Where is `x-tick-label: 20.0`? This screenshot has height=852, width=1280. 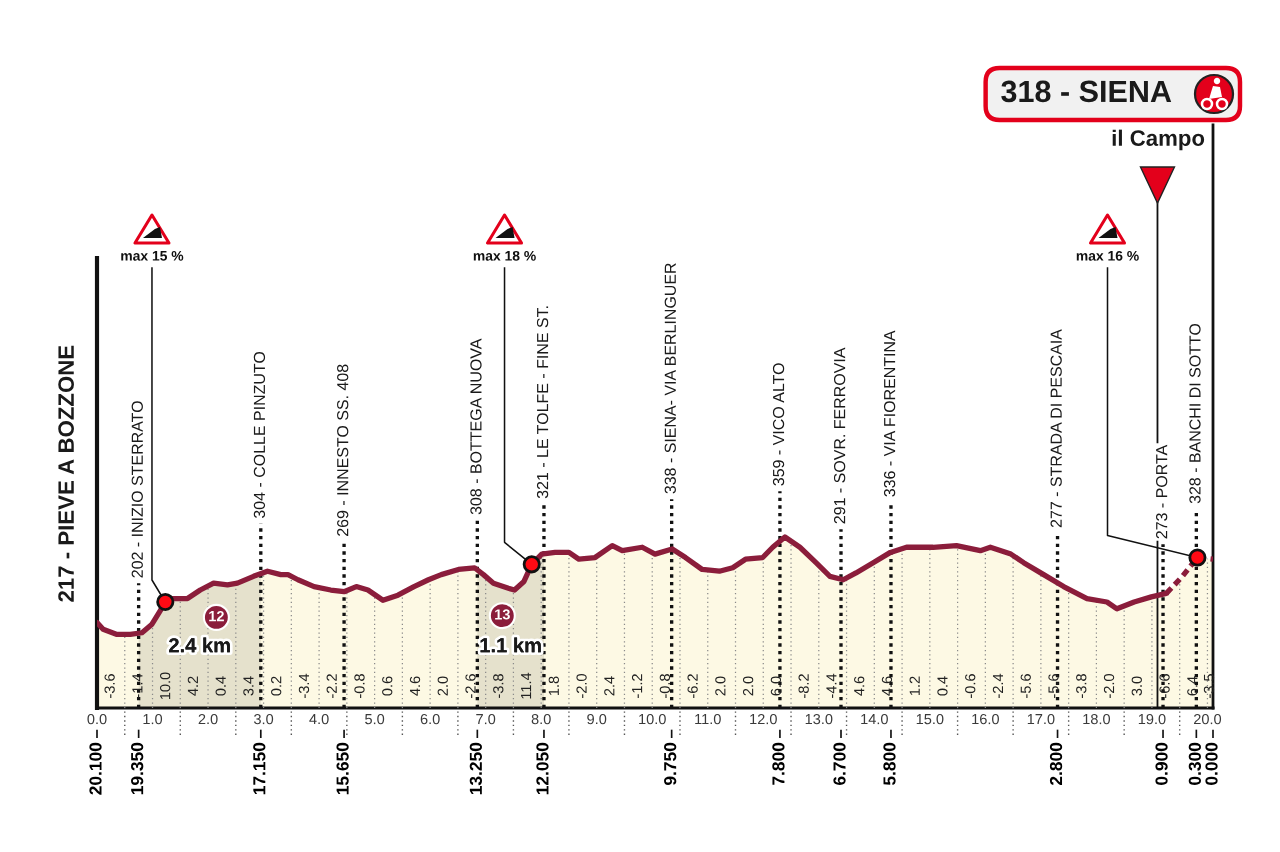
x-tick-label: 20.0 is located at coordinates (1207, 719).